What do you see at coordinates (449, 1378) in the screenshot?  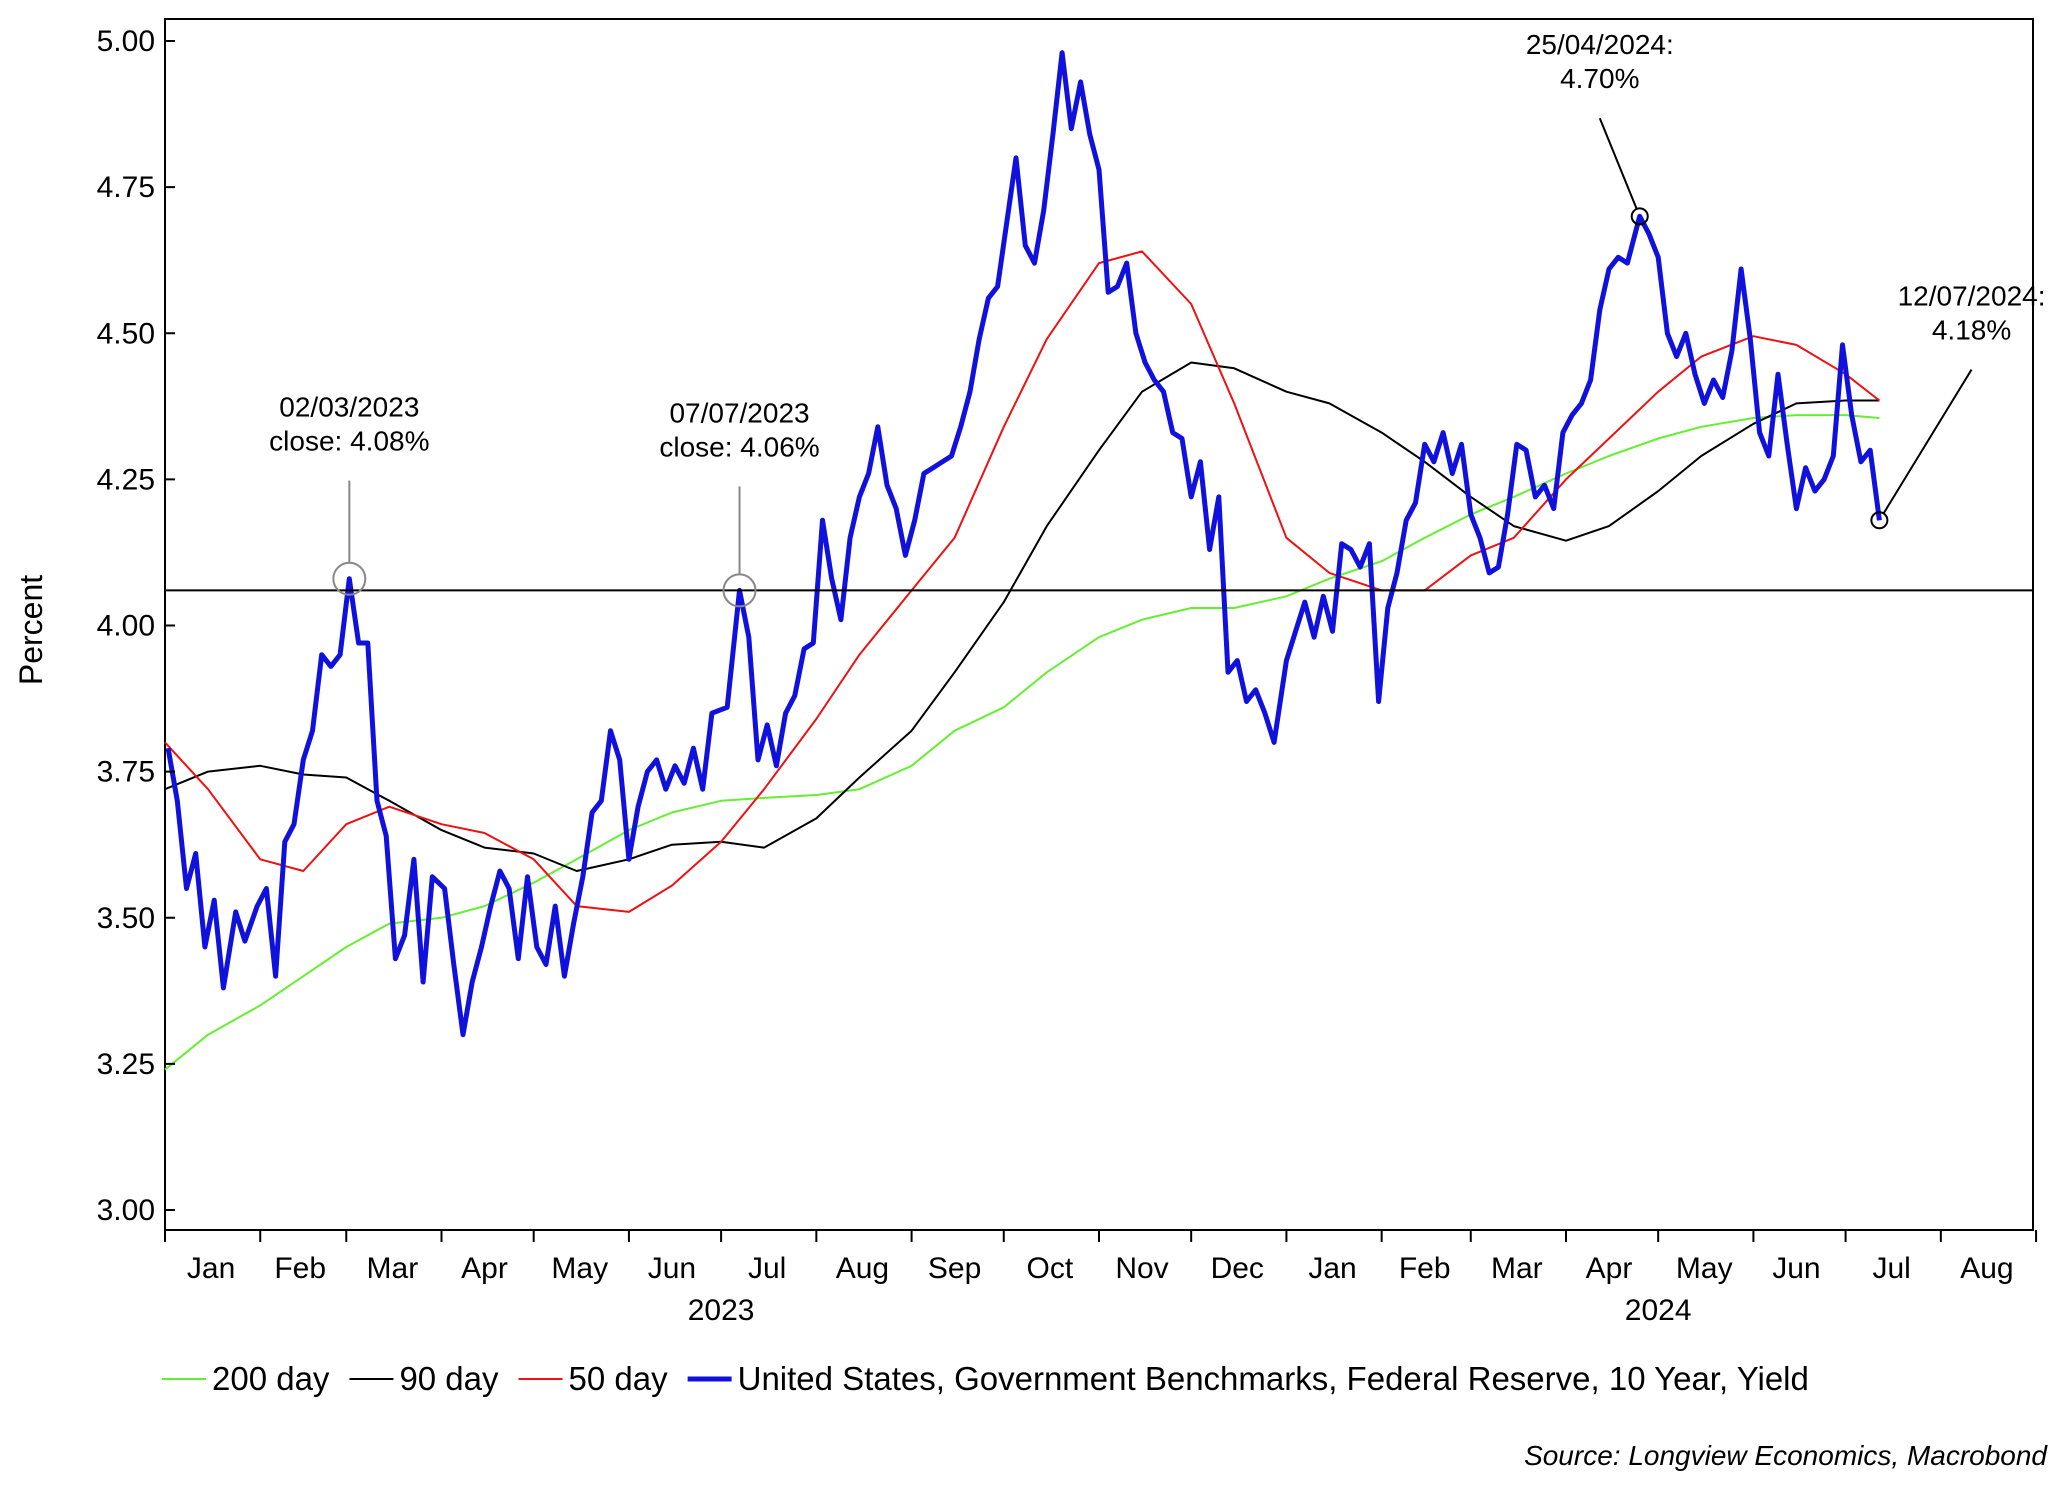 I see `legend-entry-1: 90 day` at bounding box center [449, 1378].